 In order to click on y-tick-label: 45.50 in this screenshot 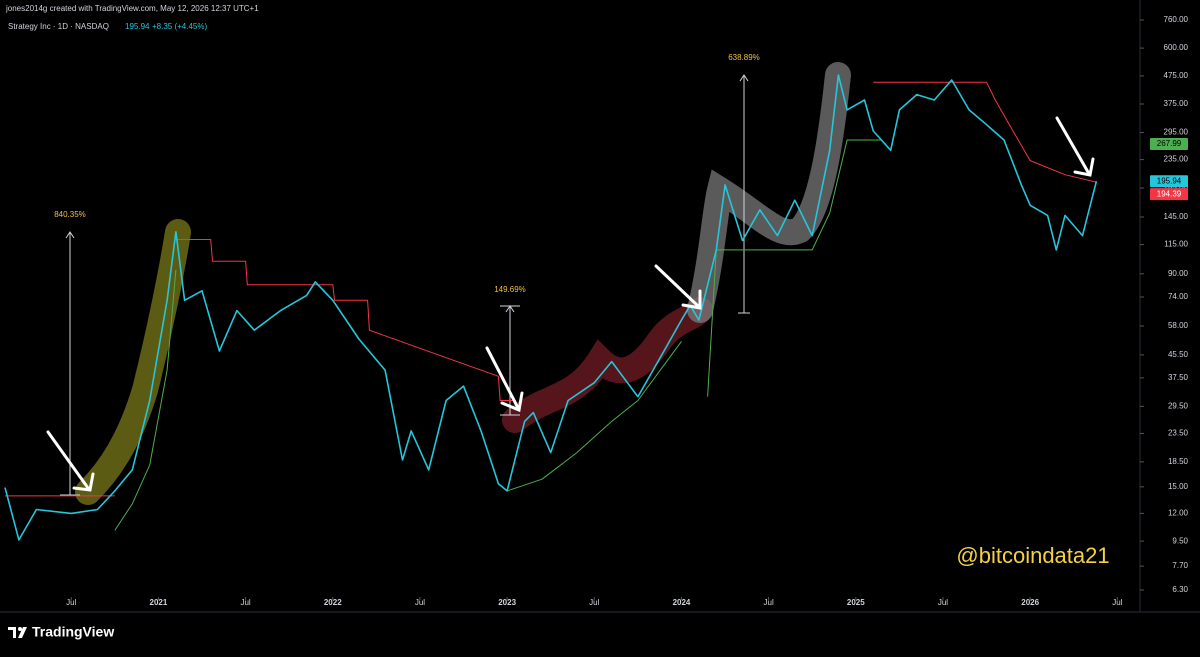, I will do `click(1178, 354)`.